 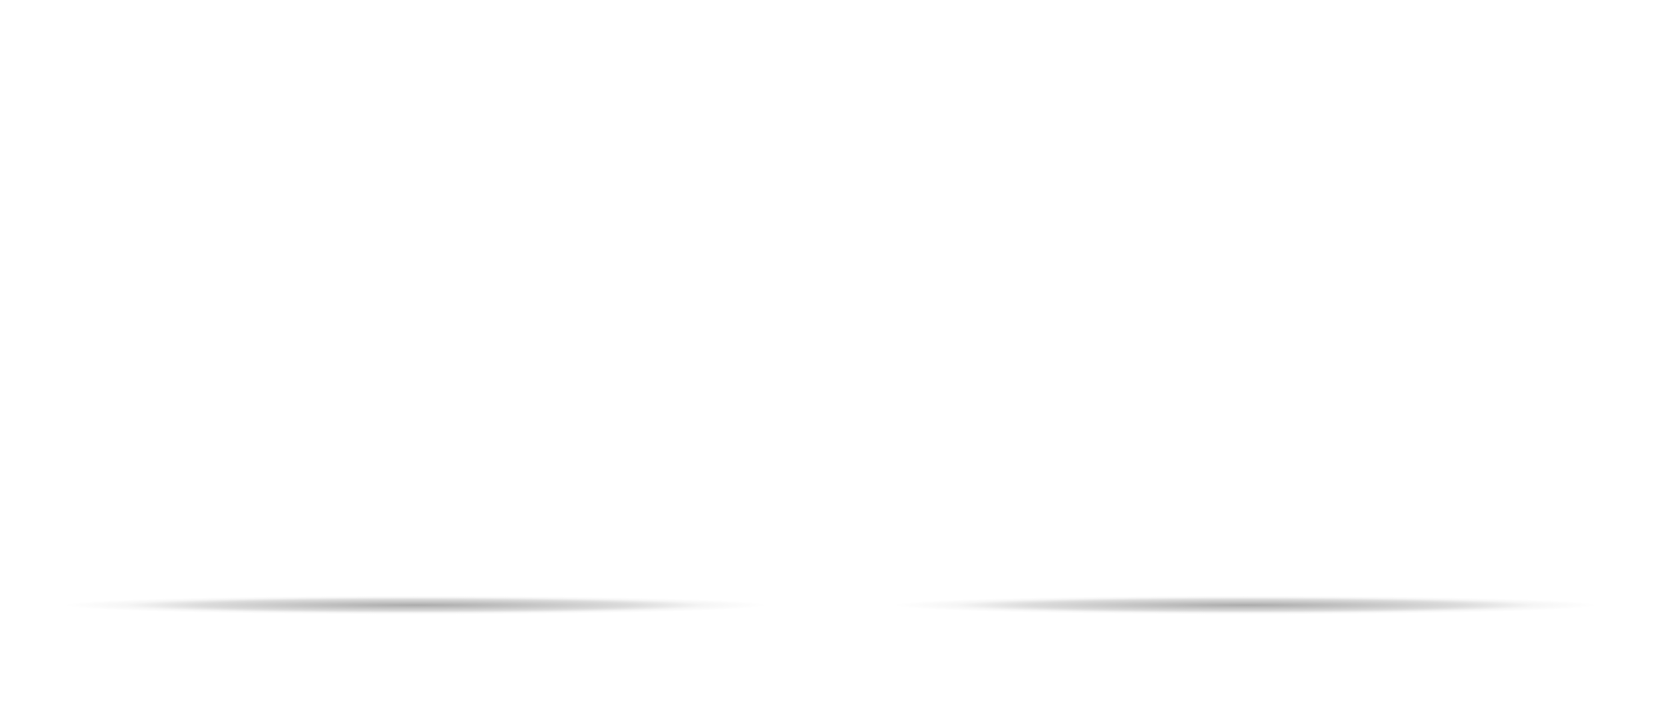 What do you see at coordinates (1204, 631) in the screenshot?
I see `tuning-caption` at bounding box center [1204, 631].